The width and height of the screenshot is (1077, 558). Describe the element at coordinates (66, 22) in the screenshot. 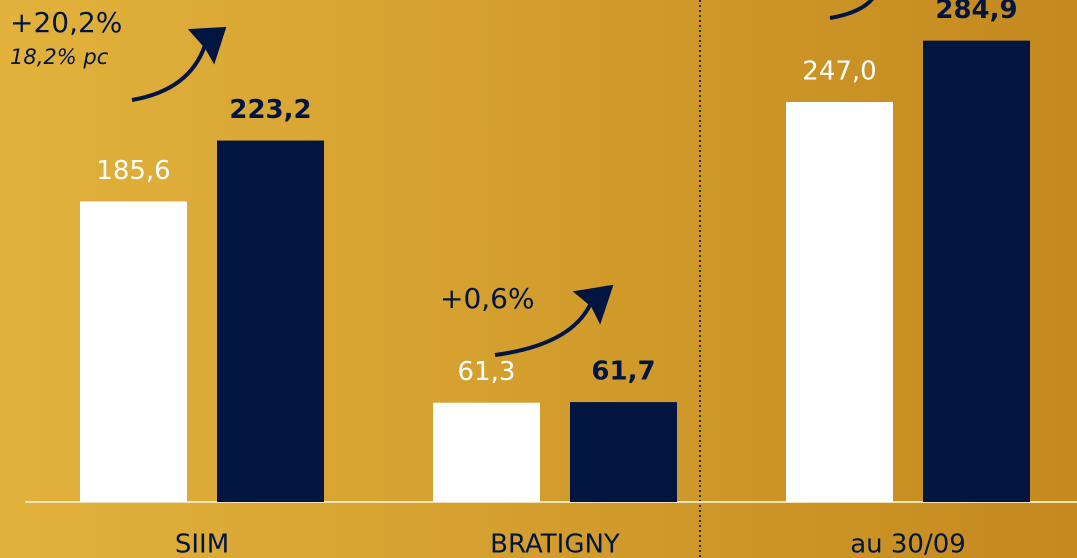

I see `annotation: +20,2%` at that location.